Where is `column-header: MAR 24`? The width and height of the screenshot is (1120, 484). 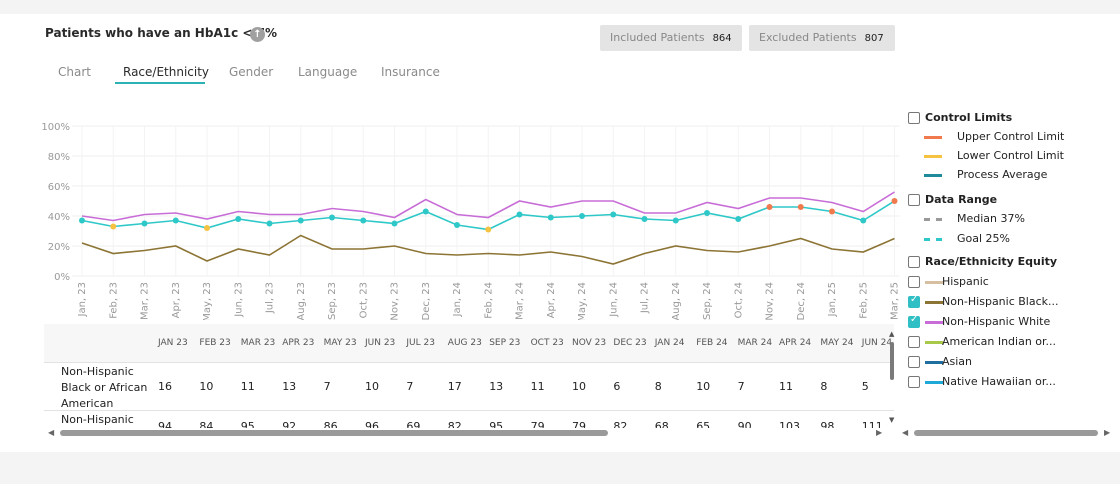 column-header: MAR 24 is located at coordinates (755, 343).